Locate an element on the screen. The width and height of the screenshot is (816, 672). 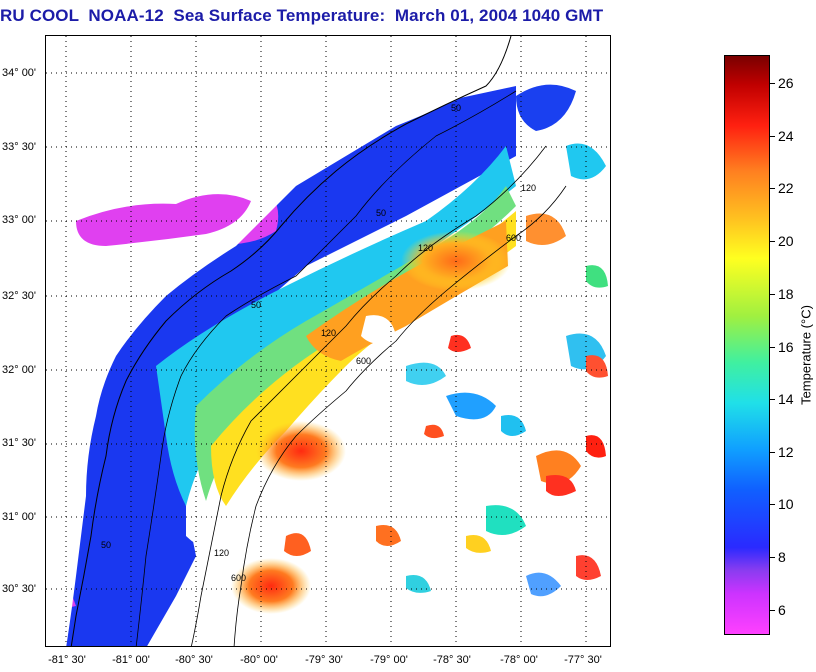
lon-label-80-00: -80° 00' is located at coordinates (259, 660).